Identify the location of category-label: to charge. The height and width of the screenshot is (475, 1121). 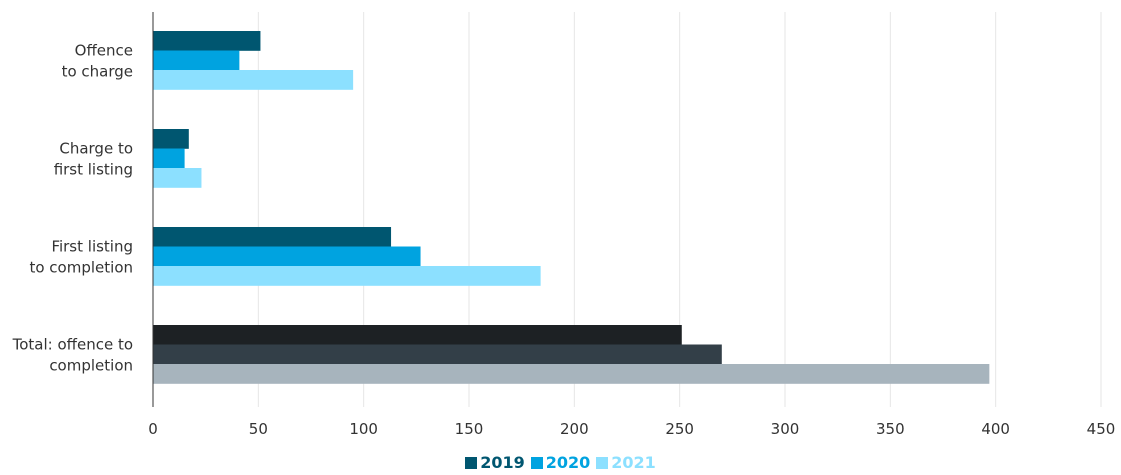
(97, 71).